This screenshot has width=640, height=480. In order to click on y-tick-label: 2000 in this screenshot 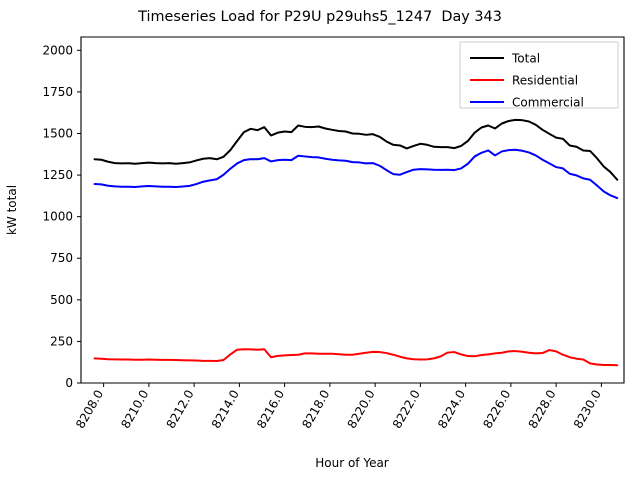, I will do `click(57, 50)`.